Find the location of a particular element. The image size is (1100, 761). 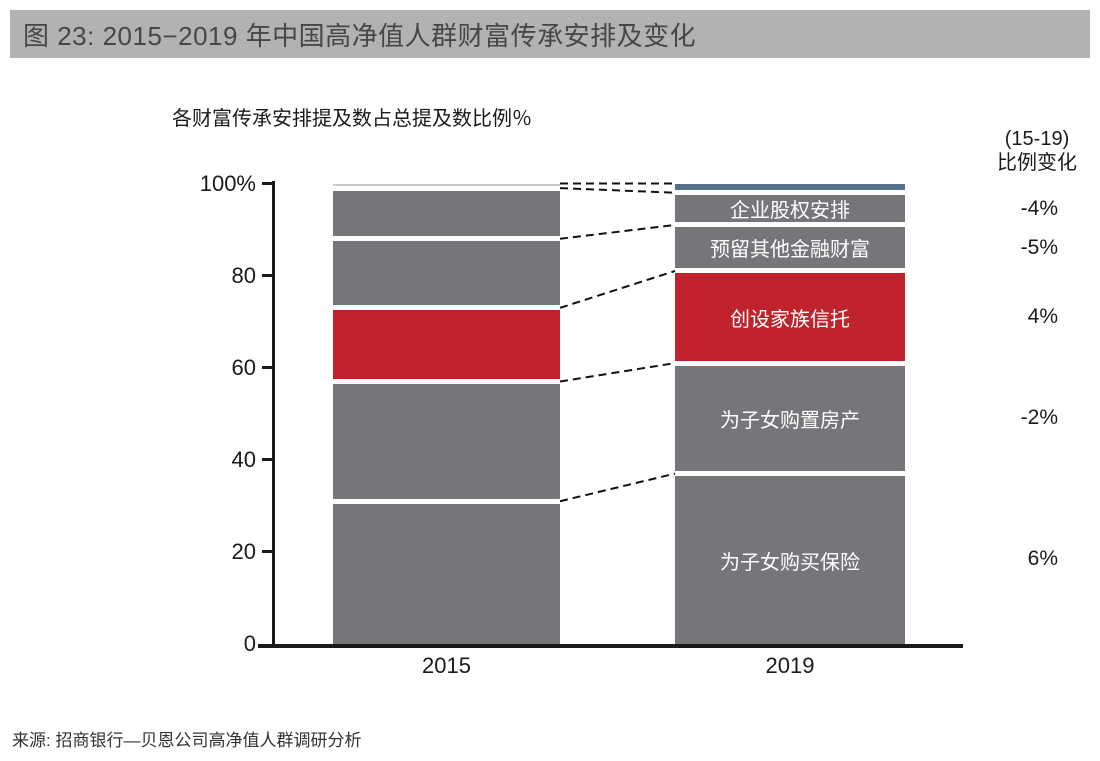

x-axis-baseline is located at coordinates (610, 646).